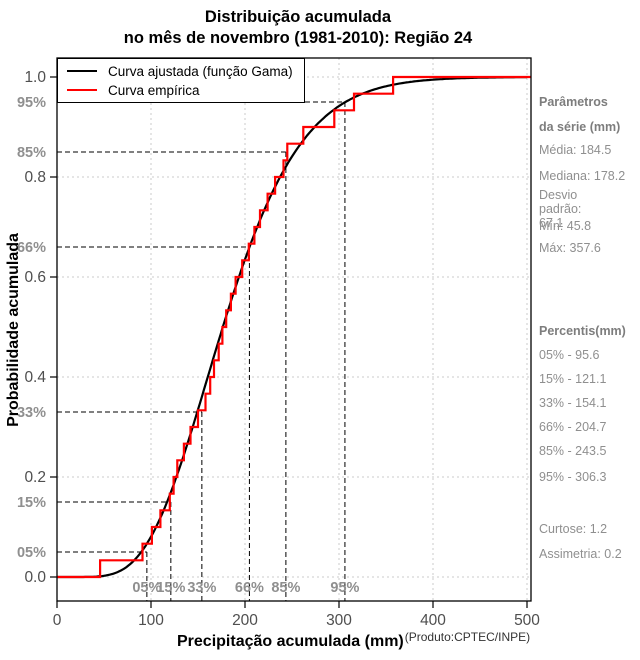 The height and width of the screenshot is (660, 640). Describe the element at coordinates (146, 588) in the screenshot. I see `x-percentile-label: 05%` at that location.